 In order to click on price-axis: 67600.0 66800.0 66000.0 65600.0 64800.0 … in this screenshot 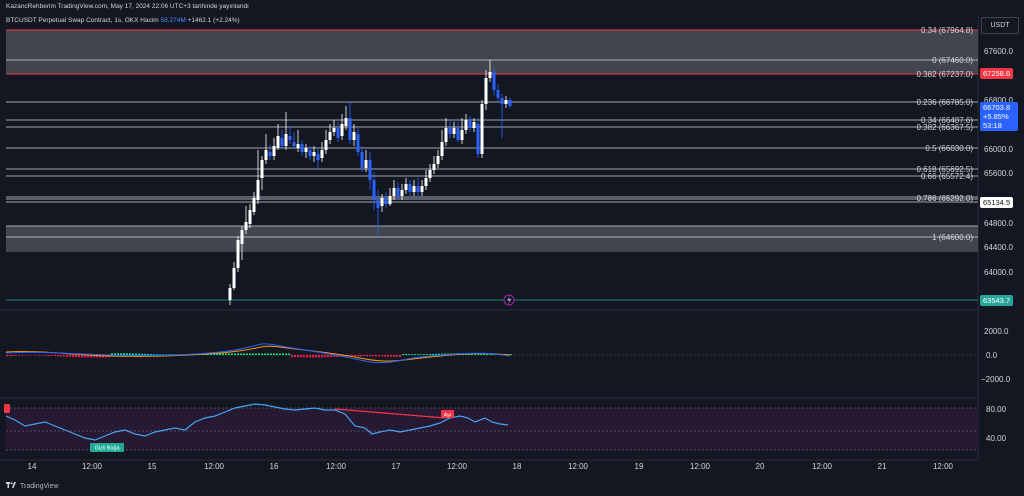, I will do `click(998, 162)`.